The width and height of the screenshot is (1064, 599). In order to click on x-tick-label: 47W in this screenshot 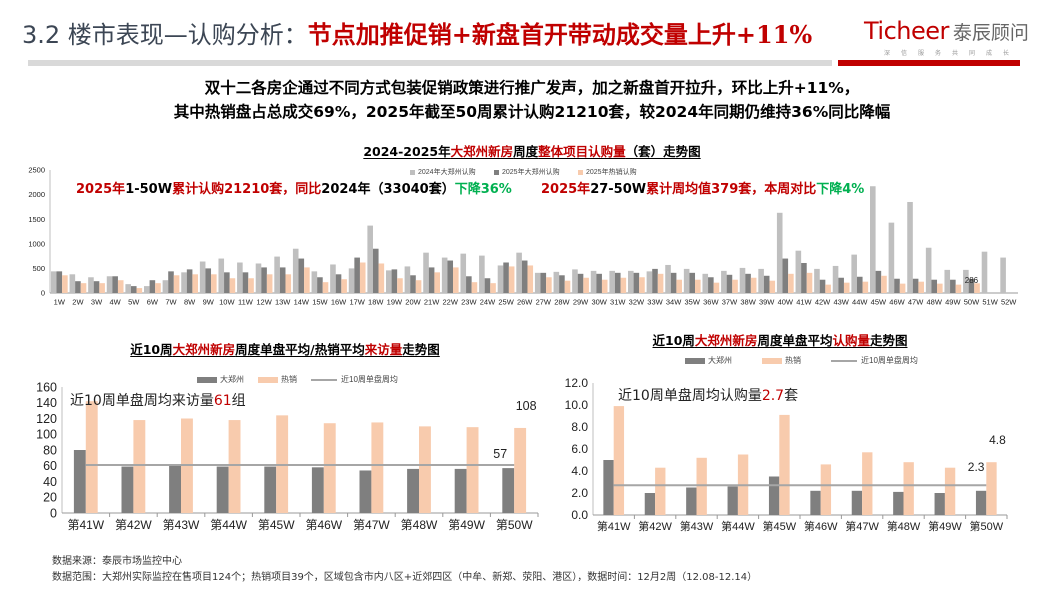, I will do `click(916, 302)`.